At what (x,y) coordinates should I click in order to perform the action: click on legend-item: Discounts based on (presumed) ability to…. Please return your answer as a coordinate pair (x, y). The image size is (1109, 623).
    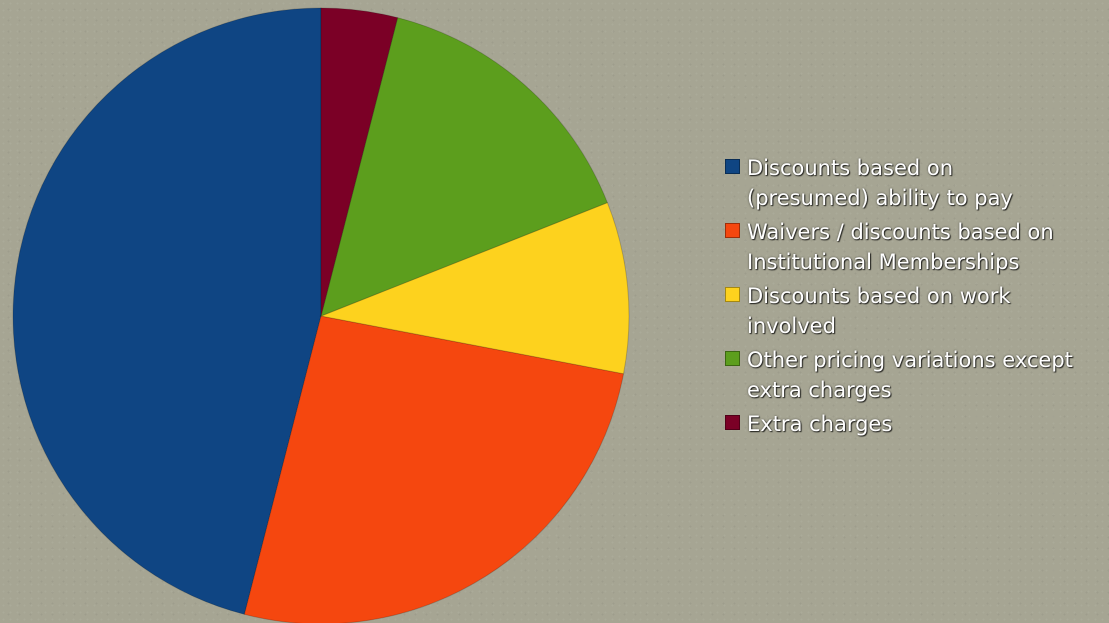
    Looking at the image, I should click on (917, 183).